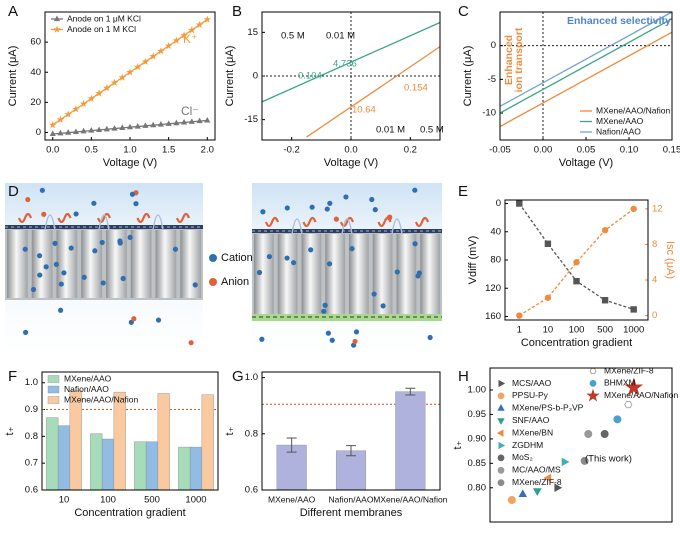  What do you see at coordinates (31, 382) in the screenshot?
I see `y-tick-label: 1.0` at bounding box center [31, 382].